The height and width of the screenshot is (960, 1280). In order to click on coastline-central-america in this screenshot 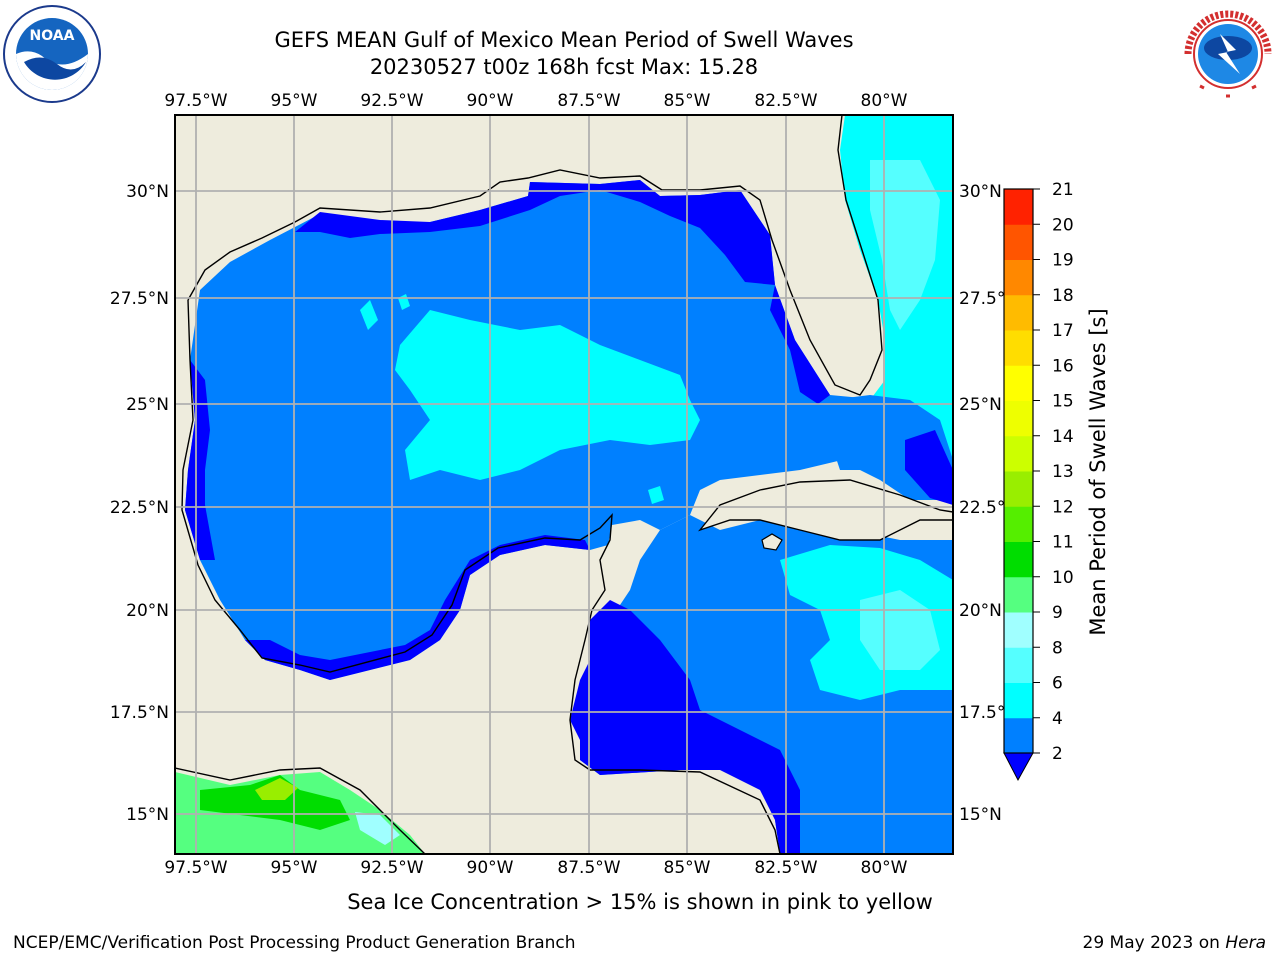, I will do `click(300, 810)`.